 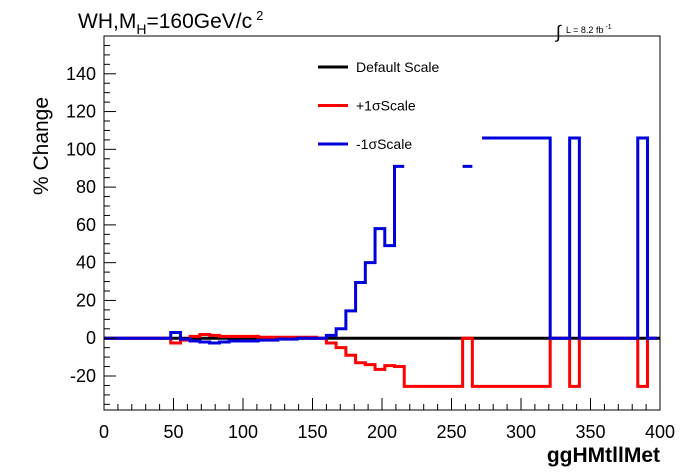 What do you see at coordinates (243, 432) in the screenshot?
I see `x-tick-label: 100` at bounding box center [243, 432].